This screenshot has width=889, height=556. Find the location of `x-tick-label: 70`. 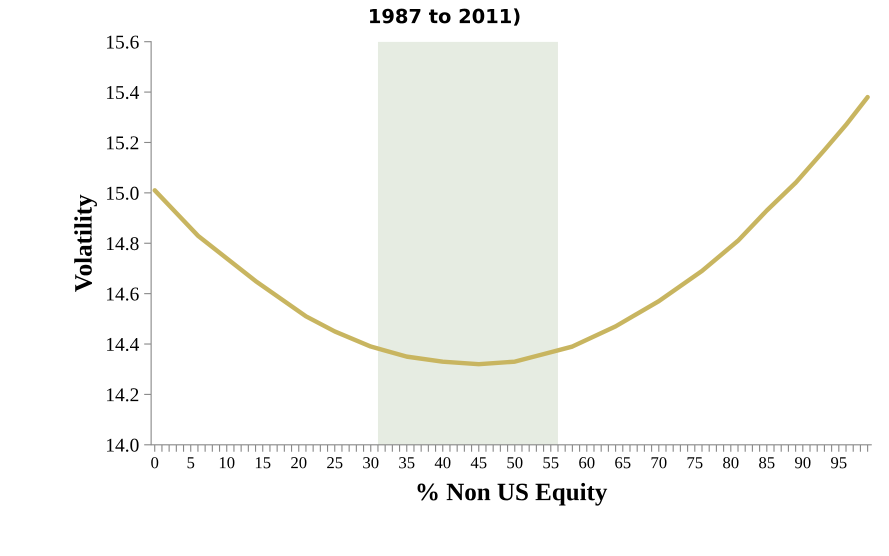

x-tick-label: 70 is located at coordinates (659, 462).